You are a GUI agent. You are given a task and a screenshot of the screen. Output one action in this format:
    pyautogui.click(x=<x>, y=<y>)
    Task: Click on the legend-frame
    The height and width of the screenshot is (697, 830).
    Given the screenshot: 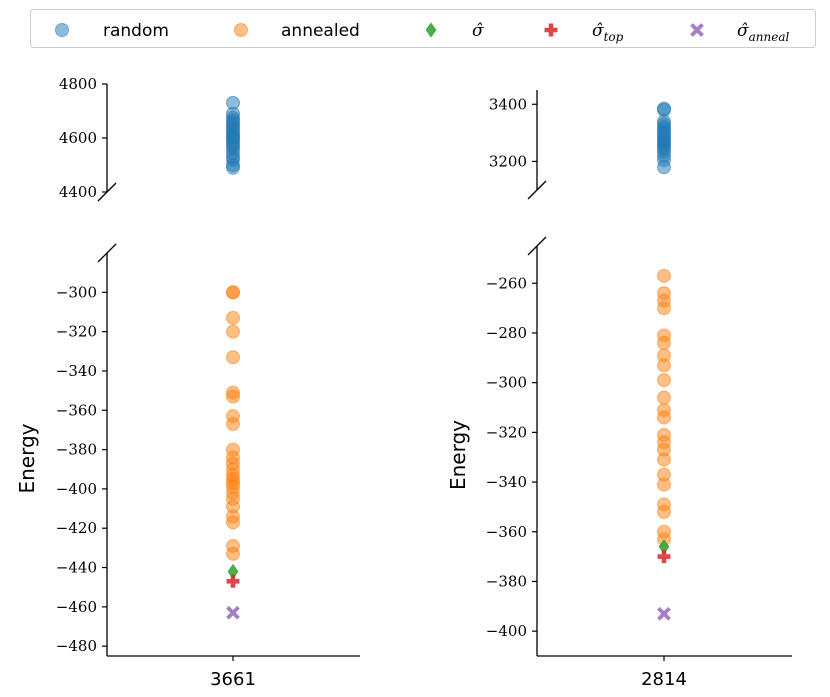 What is the action you would take?
    pyautogui.click(x=423, y=28)
    